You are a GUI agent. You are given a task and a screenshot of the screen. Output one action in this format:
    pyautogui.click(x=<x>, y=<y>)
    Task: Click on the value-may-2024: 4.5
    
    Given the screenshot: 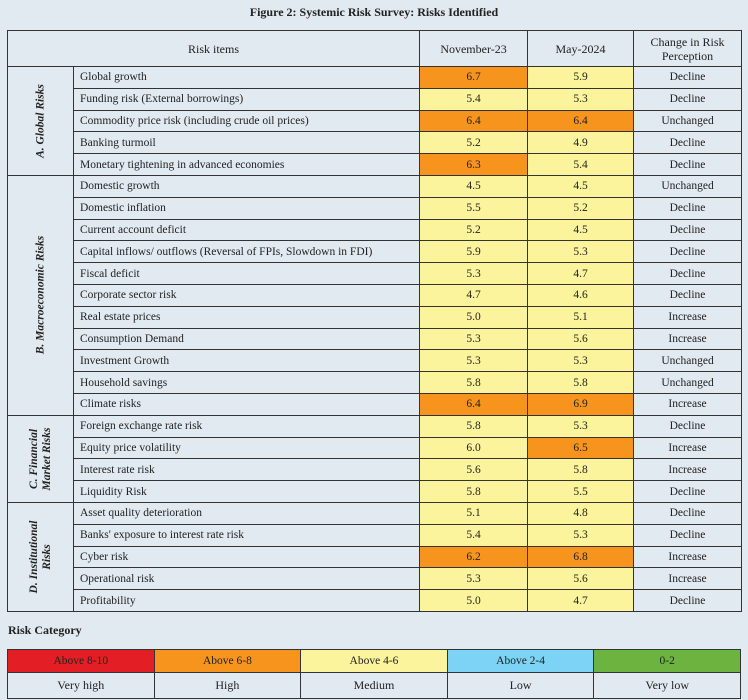 What is the action you would take?
    pyautogui.click(x=581, y=230)
    